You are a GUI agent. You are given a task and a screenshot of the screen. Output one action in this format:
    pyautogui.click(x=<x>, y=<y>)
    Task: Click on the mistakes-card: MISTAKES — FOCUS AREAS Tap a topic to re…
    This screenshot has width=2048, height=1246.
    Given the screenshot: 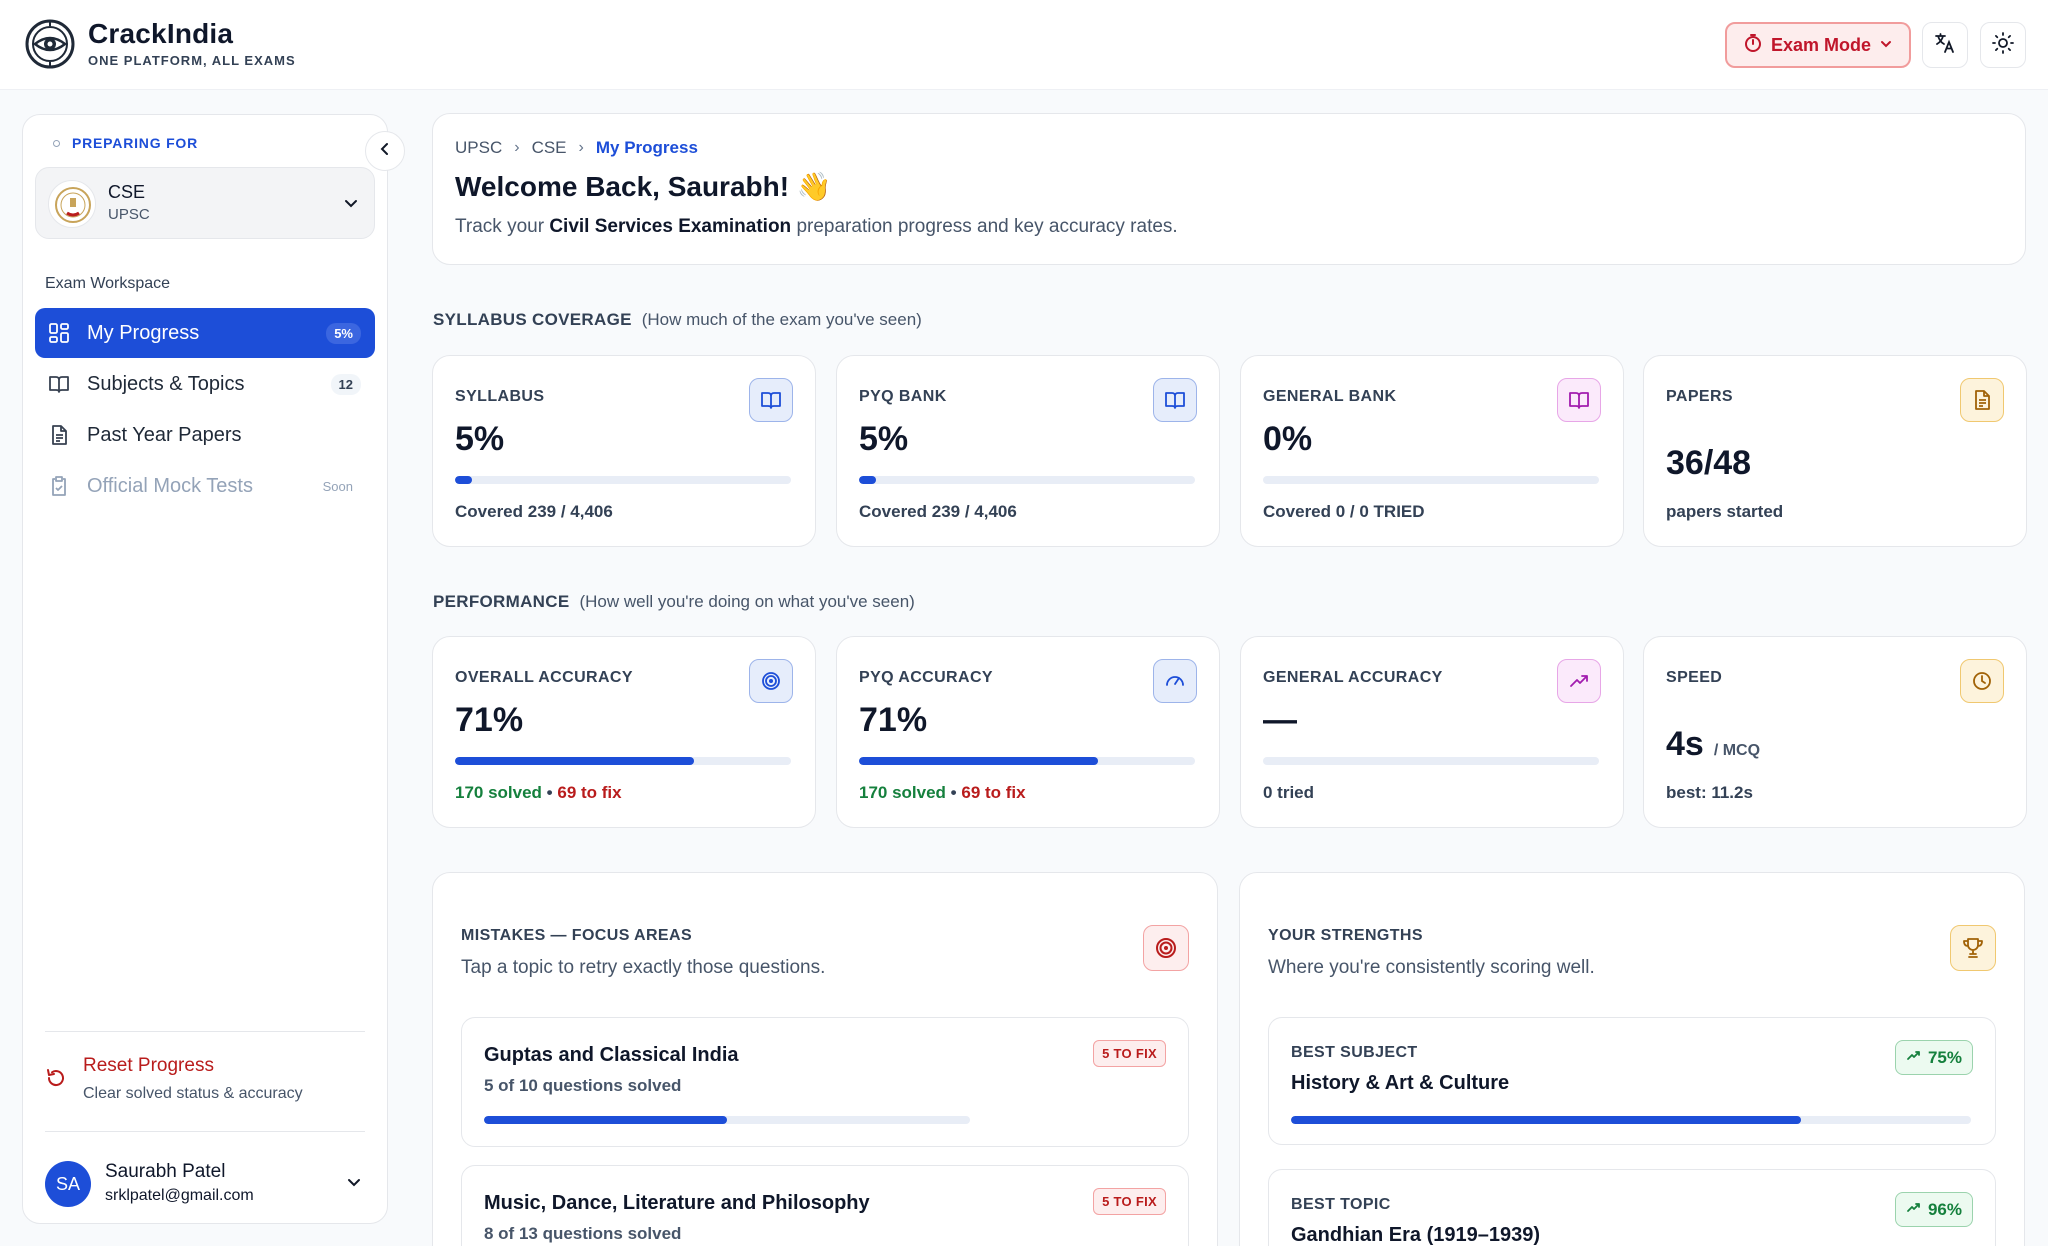 What is the action you would take?
    pyautogui.click(x=825, y=1059)
    